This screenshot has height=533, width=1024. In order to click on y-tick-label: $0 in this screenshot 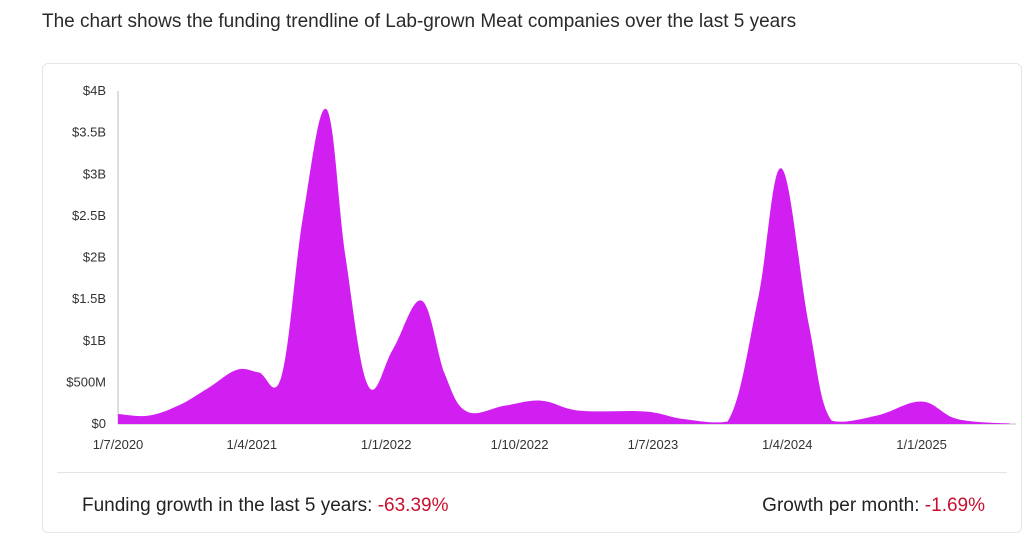, I will do `click(99, 423)`.